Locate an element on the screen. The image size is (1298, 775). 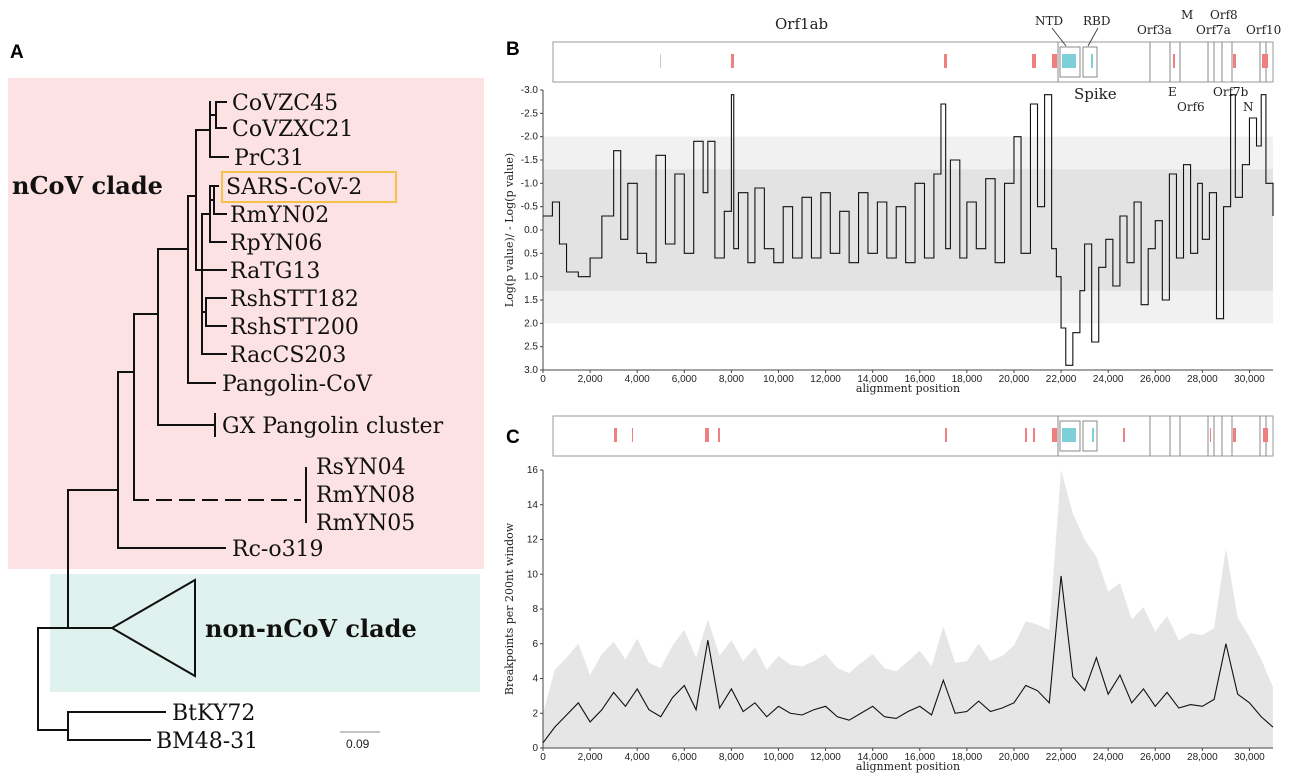
gene-label-e: E is located at coordinates (1172, 92).